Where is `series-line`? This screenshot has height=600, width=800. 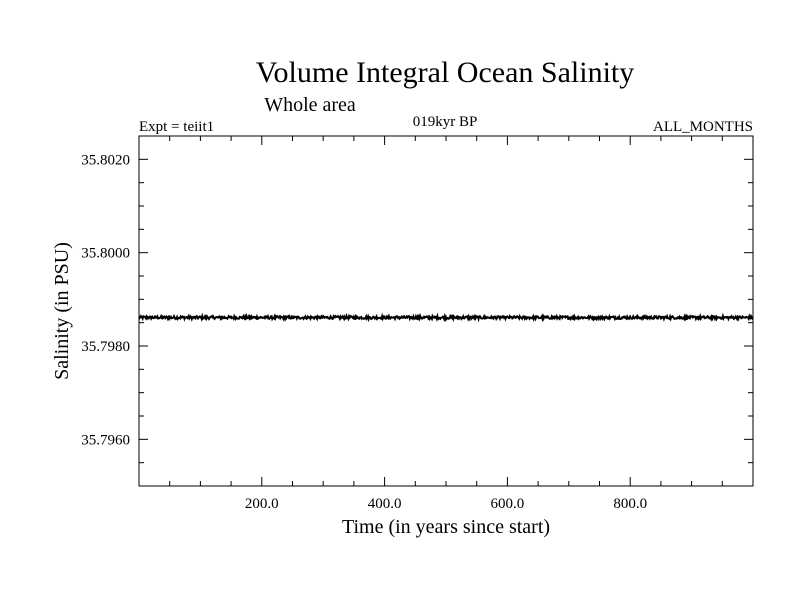 series-line is located at coordinates (446, 317).